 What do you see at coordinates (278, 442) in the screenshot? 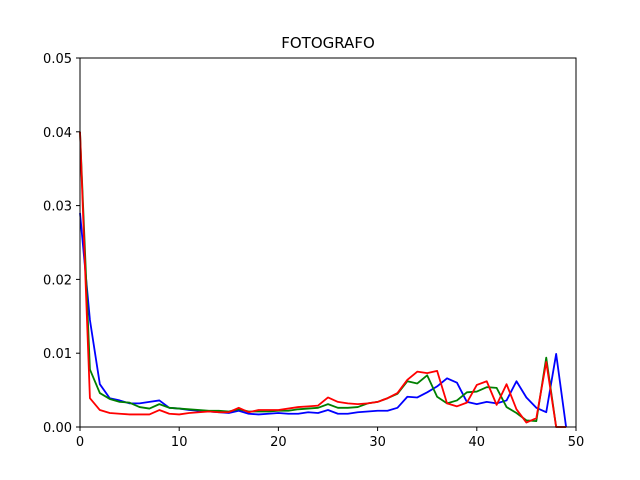
I see `x-tick-label: 20` at bounding box center [278, 442].